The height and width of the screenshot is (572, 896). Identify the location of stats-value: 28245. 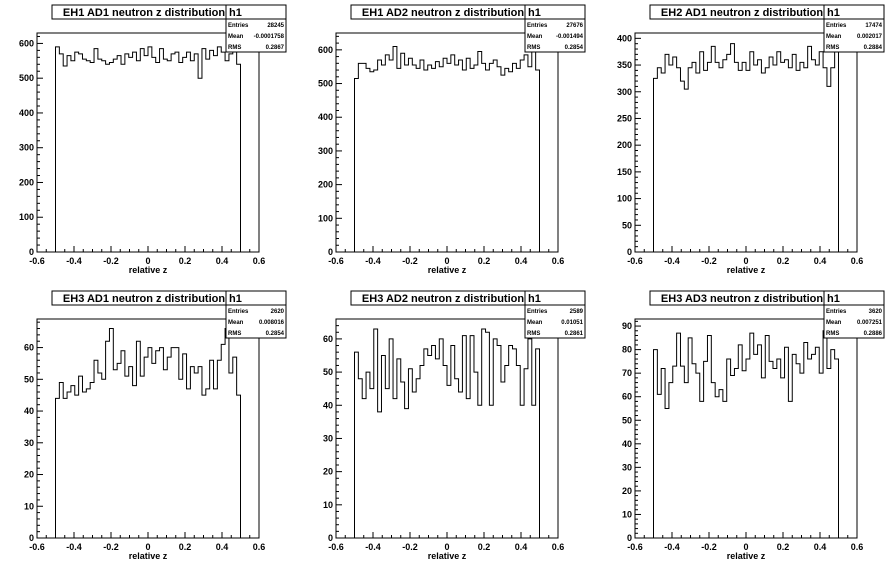
(275, 26).